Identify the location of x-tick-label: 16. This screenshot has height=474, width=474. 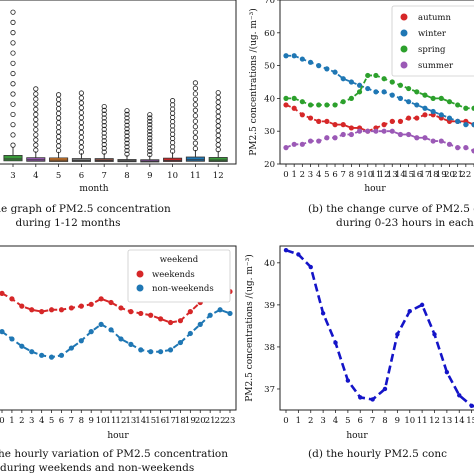
(160, 421).